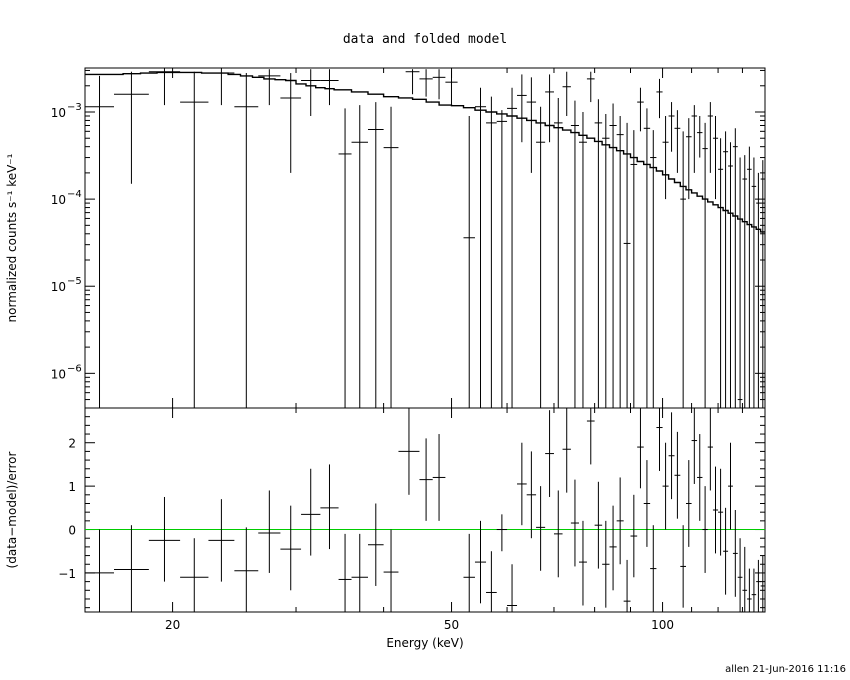 This screenshot has height=680, width=850. I want to click on y-tick-label-exponent: −6, so click(74, 368).